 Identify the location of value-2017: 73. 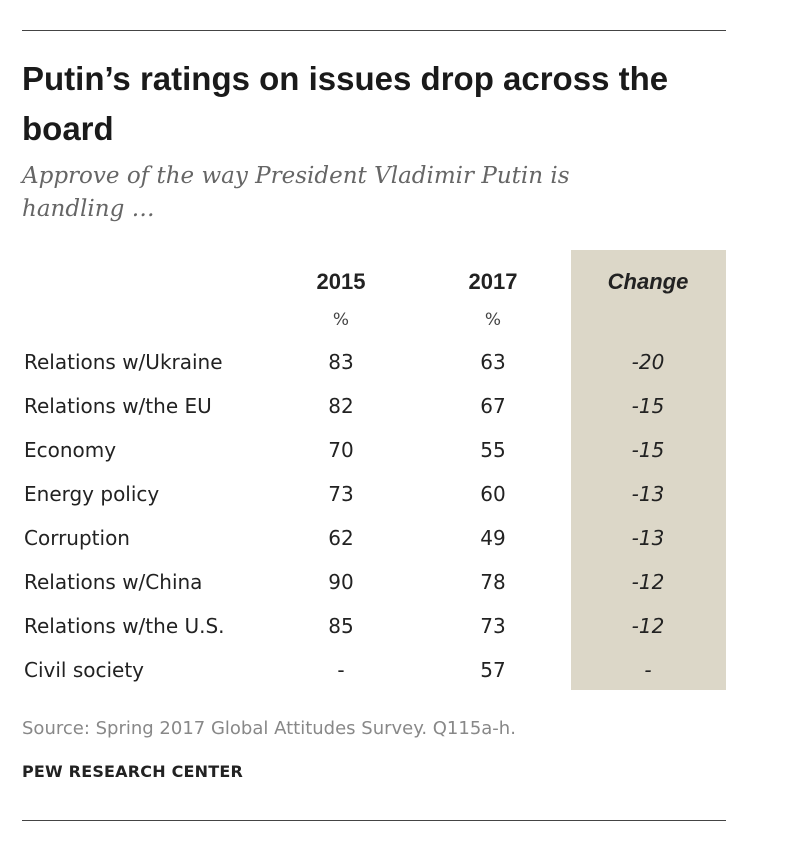
(493, 626).